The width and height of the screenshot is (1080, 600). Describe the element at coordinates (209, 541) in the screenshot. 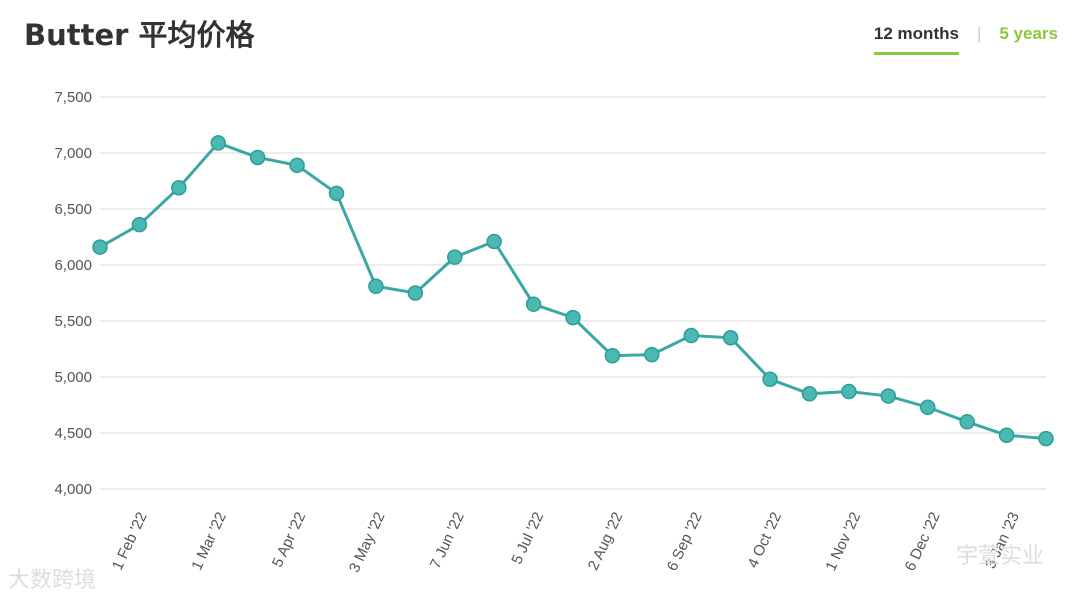

I see `x-tick-label: 1 Mar '22` at that location.